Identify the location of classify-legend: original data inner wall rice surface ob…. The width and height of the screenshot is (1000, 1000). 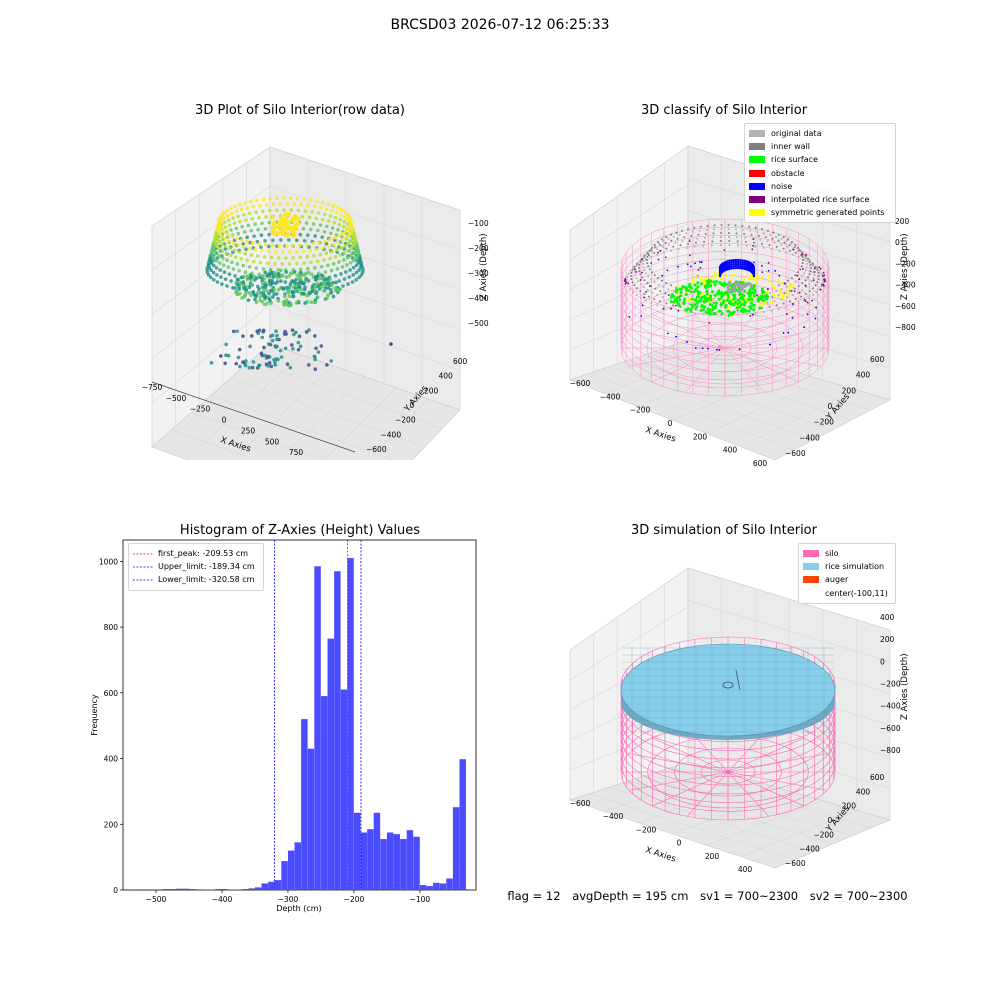
(820, 173).